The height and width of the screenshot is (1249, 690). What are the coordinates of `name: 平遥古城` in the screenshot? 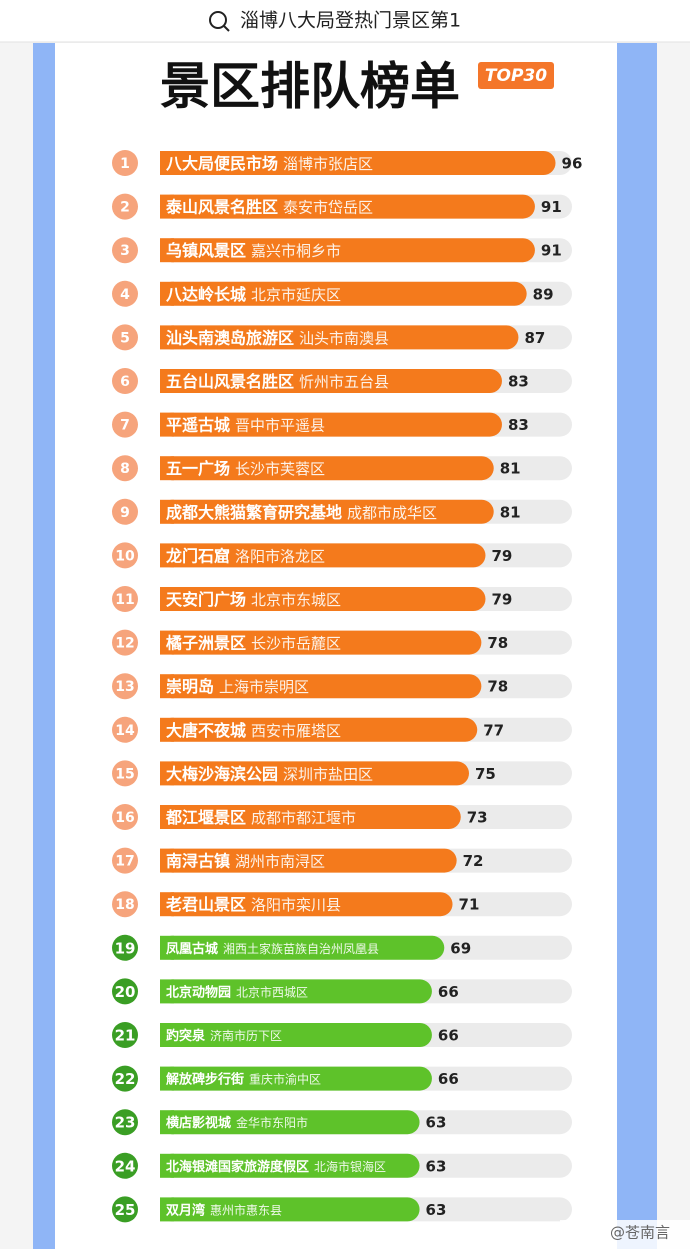 It's located at (198, 424).